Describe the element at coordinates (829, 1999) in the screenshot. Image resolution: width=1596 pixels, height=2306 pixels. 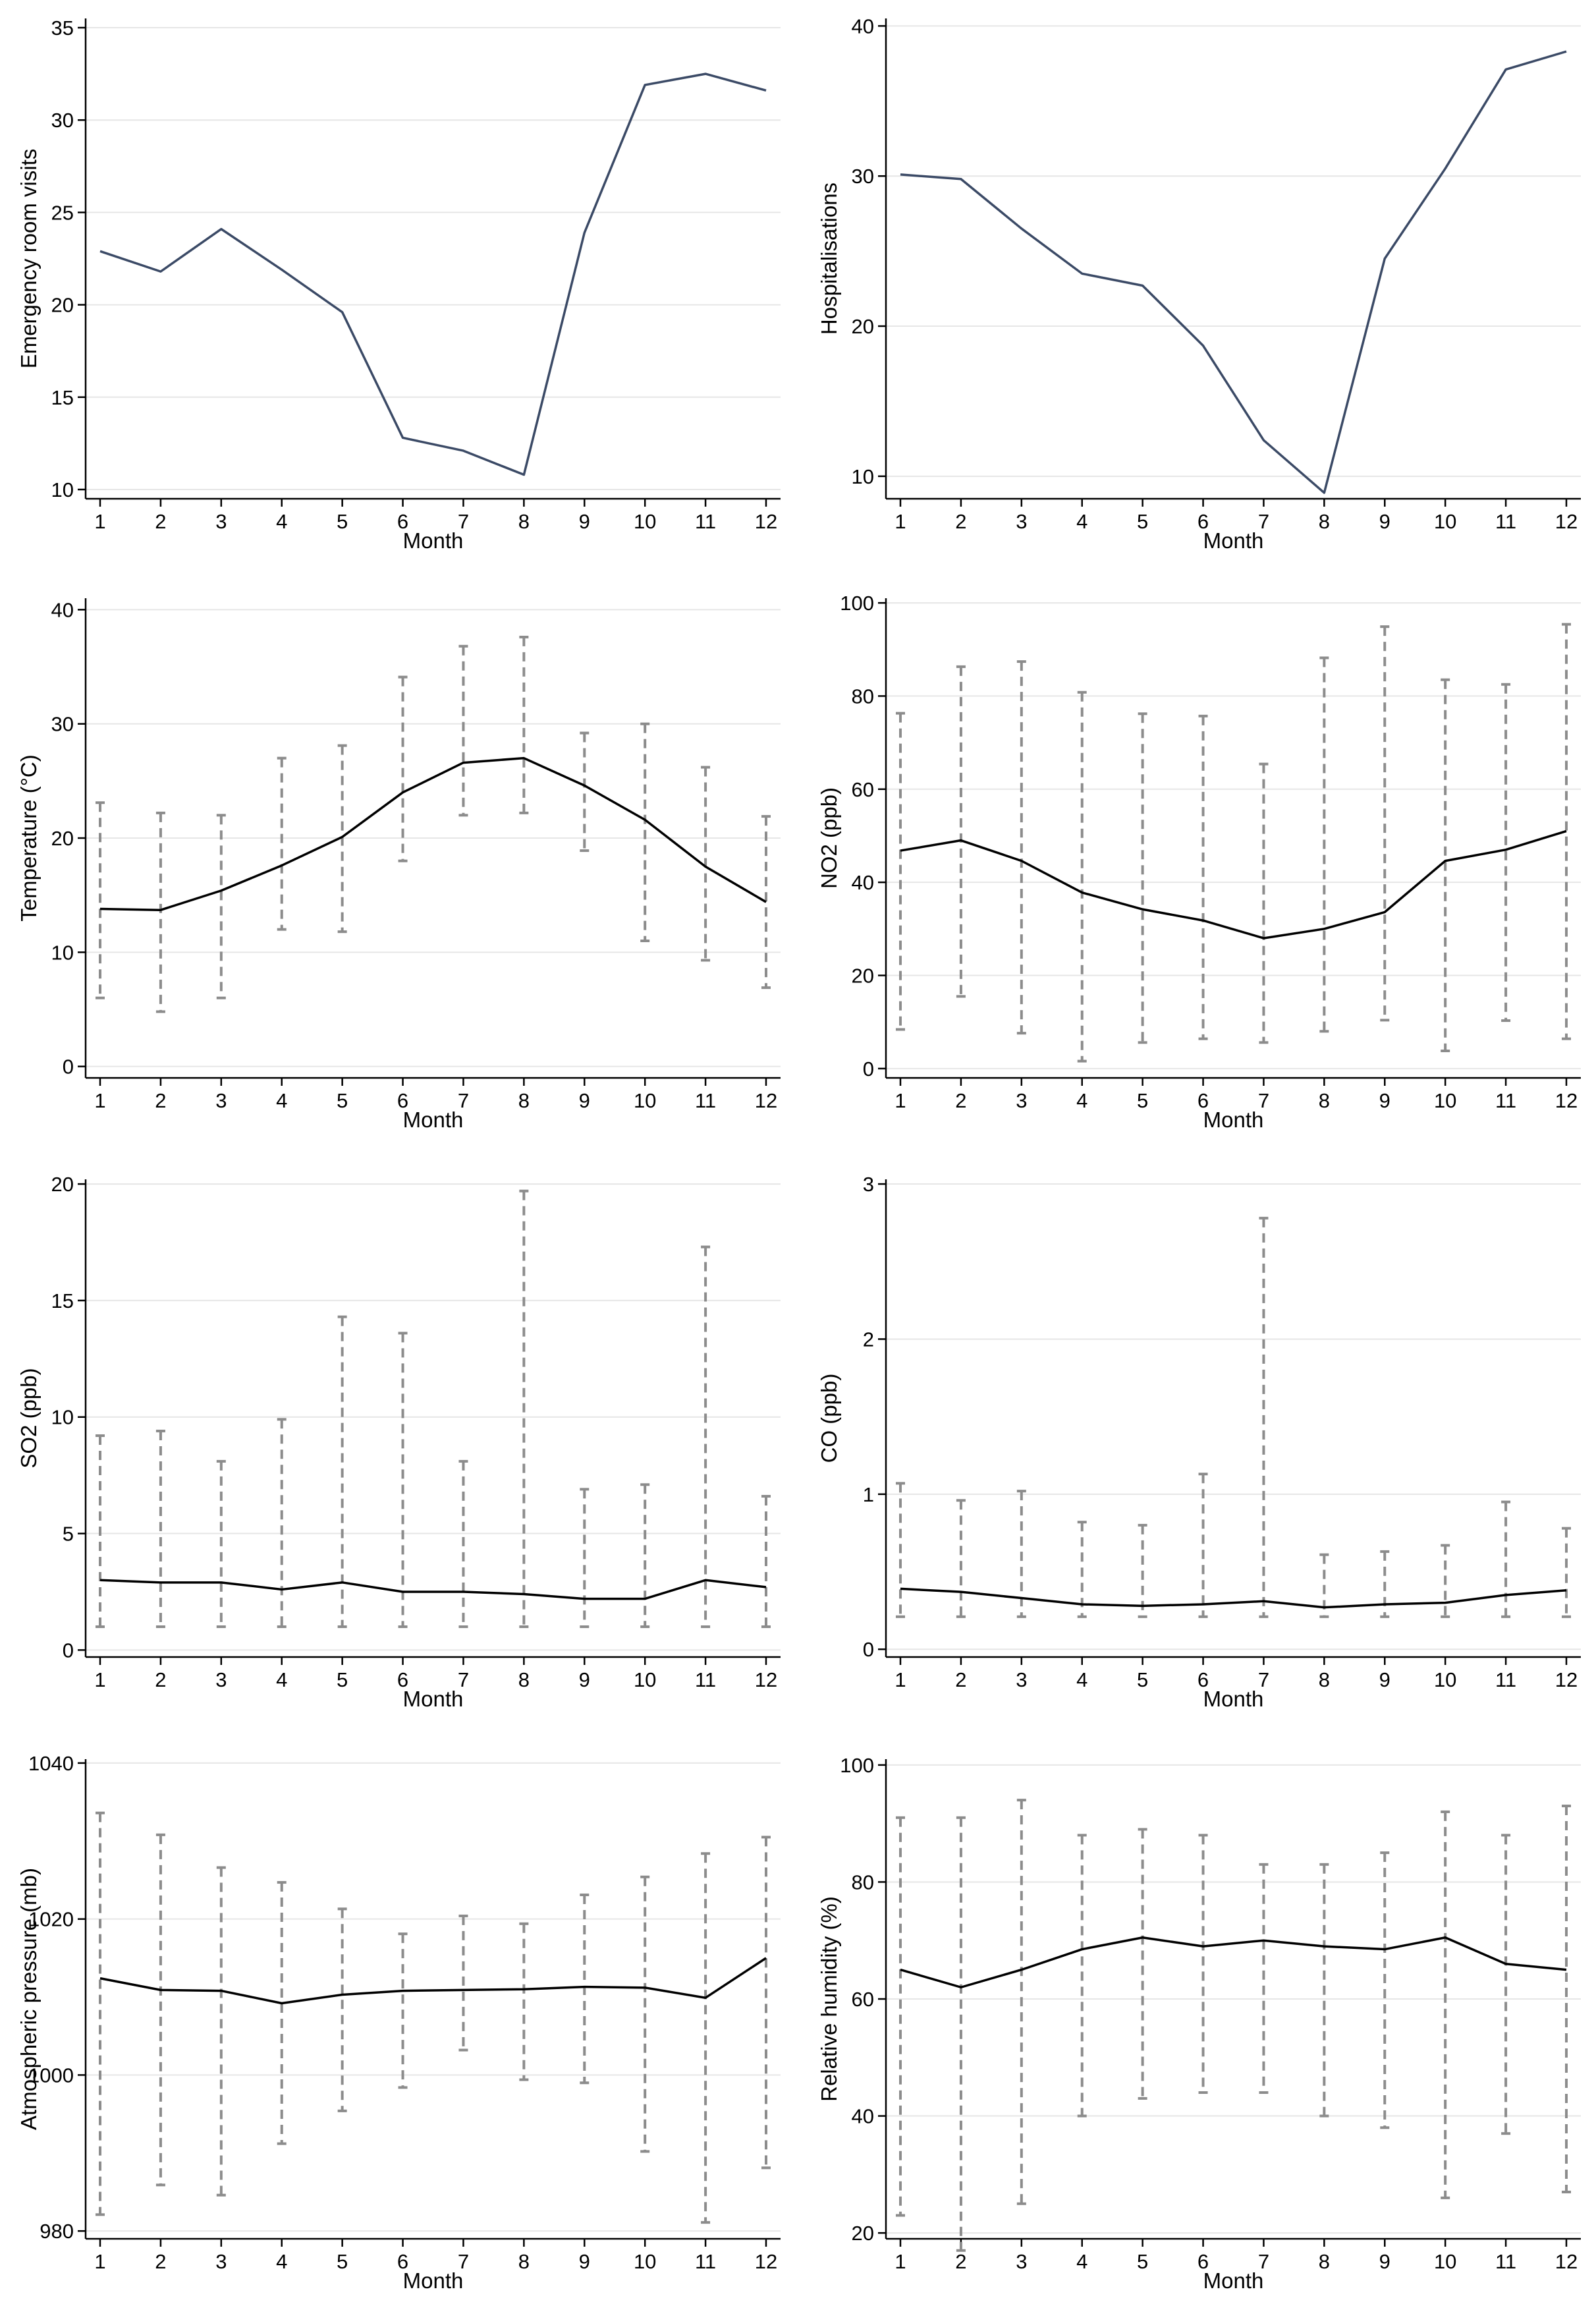
I see `y-axis-title: Relative humidity (%)` at that location.